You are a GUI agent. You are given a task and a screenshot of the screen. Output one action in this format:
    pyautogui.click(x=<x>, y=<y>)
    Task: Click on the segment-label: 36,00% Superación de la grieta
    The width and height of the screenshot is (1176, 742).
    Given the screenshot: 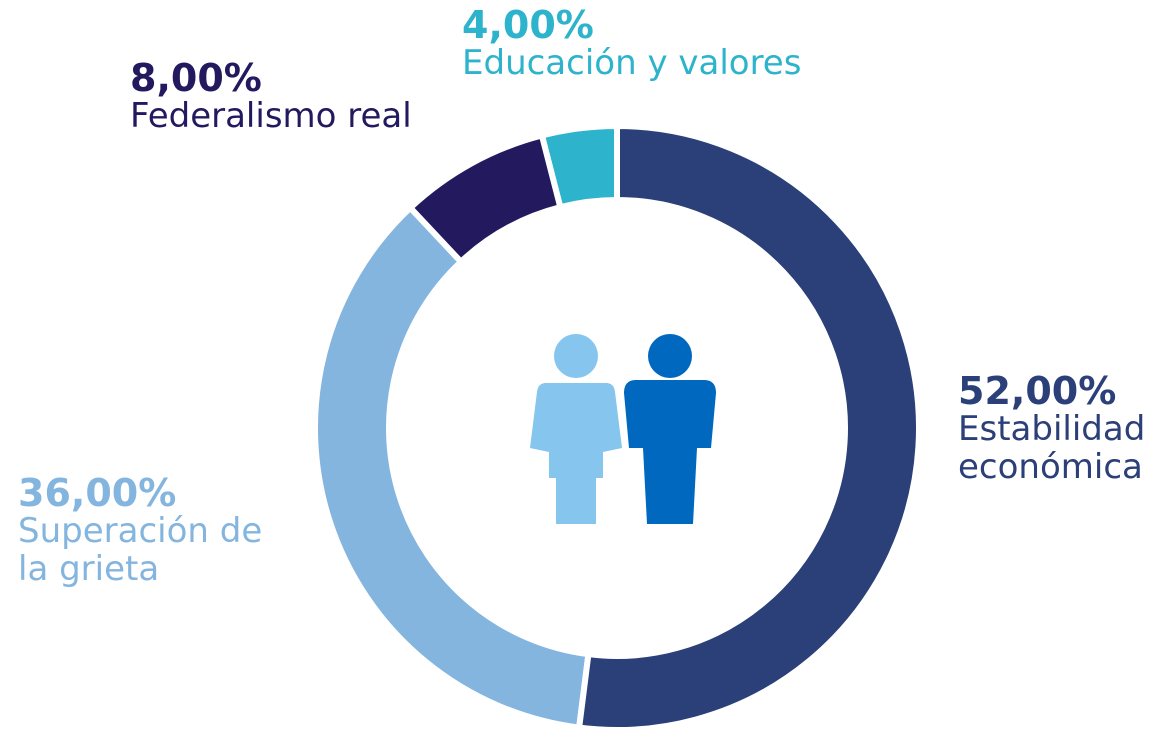 What is the action you would take?
    pyautogui.click(x=155, y=531)
    